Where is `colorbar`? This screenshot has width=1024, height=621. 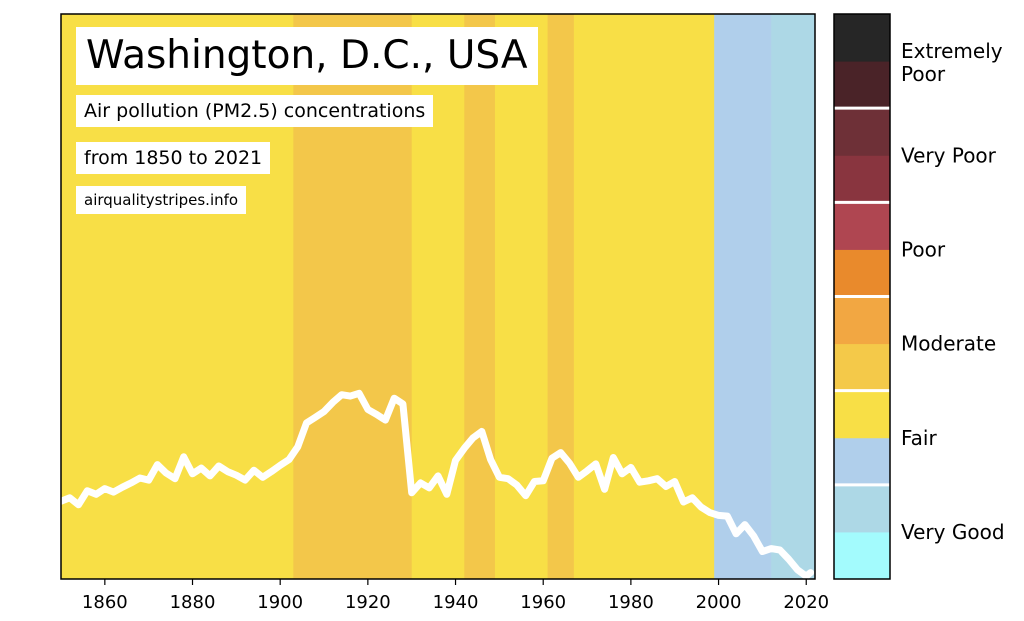
colorbar is located at coordinates (862, 297).